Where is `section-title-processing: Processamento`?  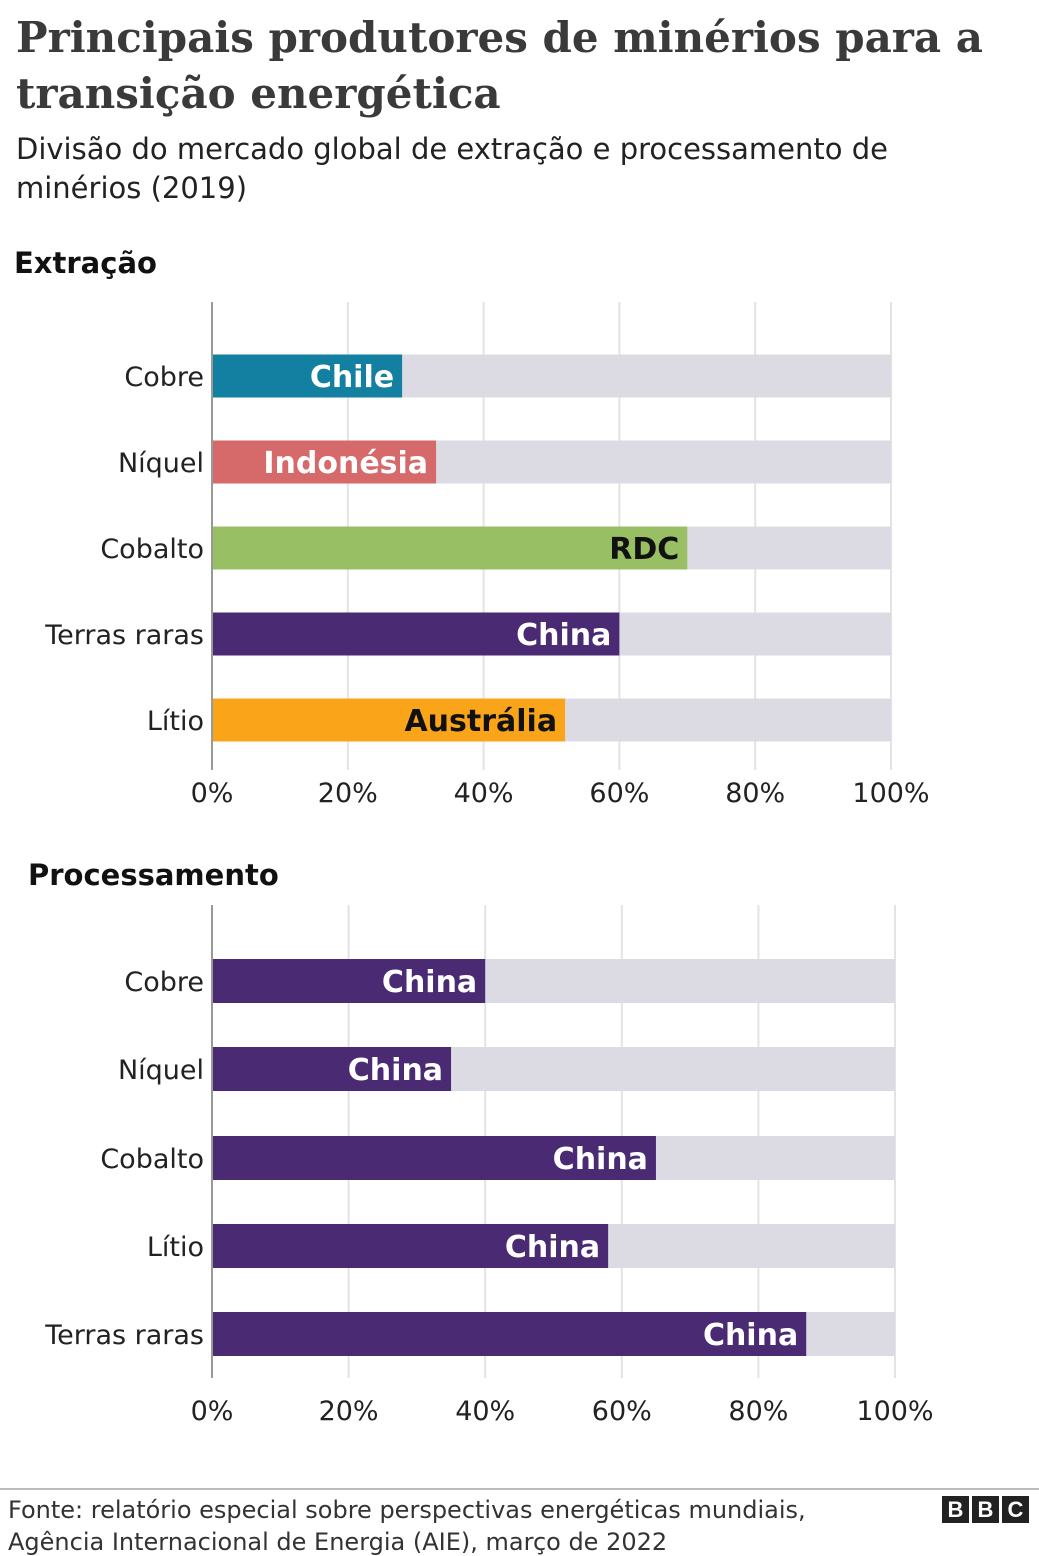
section-title-processing: Processamento is located at coordinates (153, 875).